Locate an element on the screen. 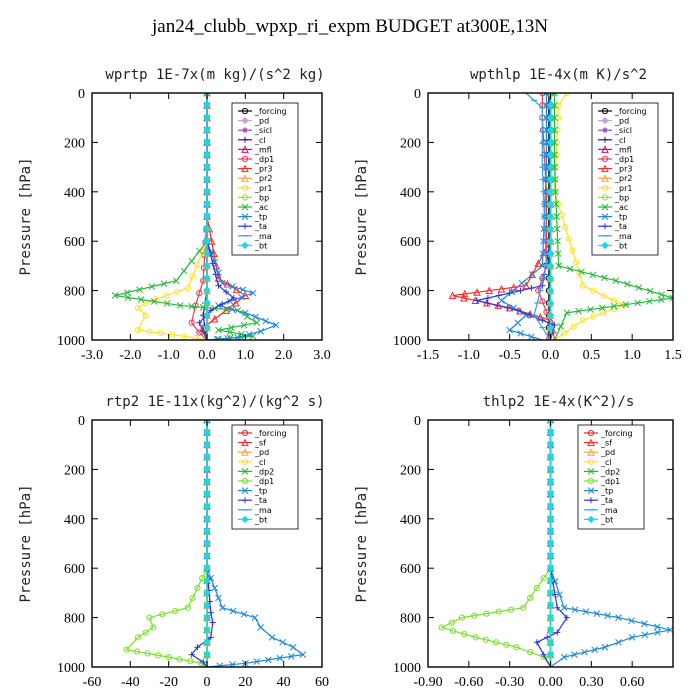 Image resolution: width=700 pixels, height=700 pixels. x-tick-label: -0.90 is located at coordinates (427, 682).